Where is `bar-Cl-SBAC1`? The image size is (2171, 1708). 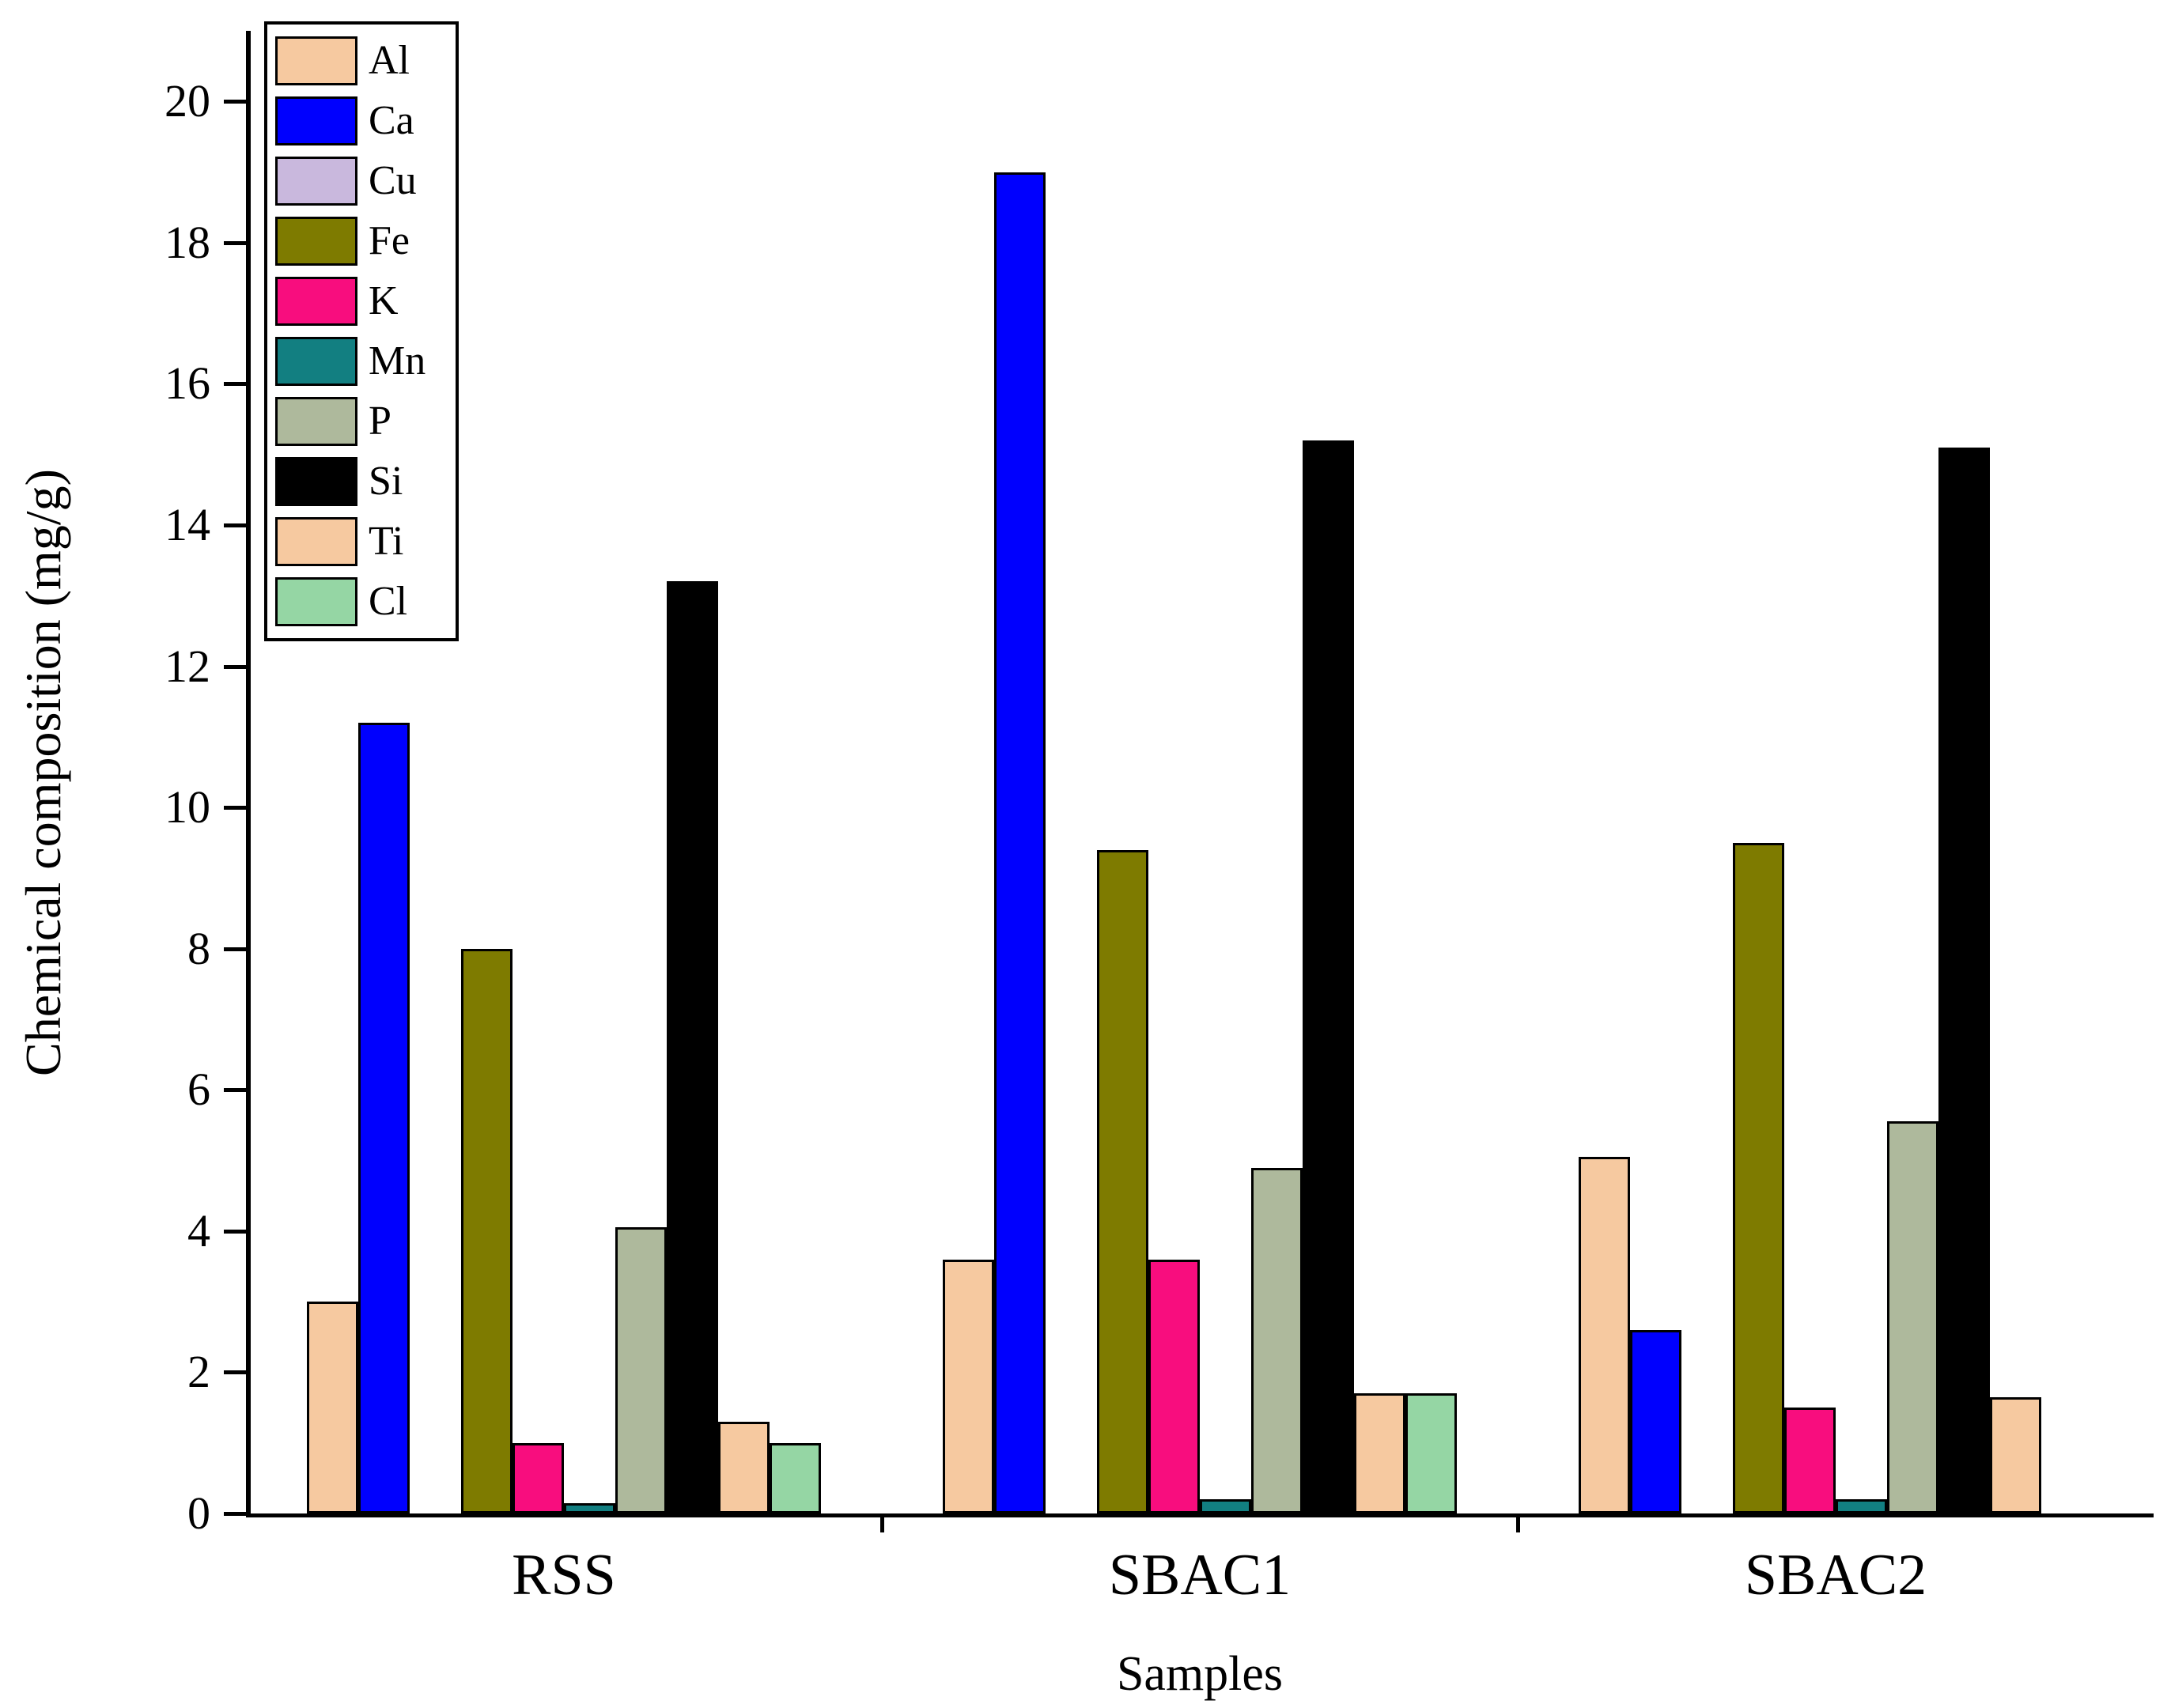
bar-Cl-SBAC1 is located at coordinates (1431, 1453).